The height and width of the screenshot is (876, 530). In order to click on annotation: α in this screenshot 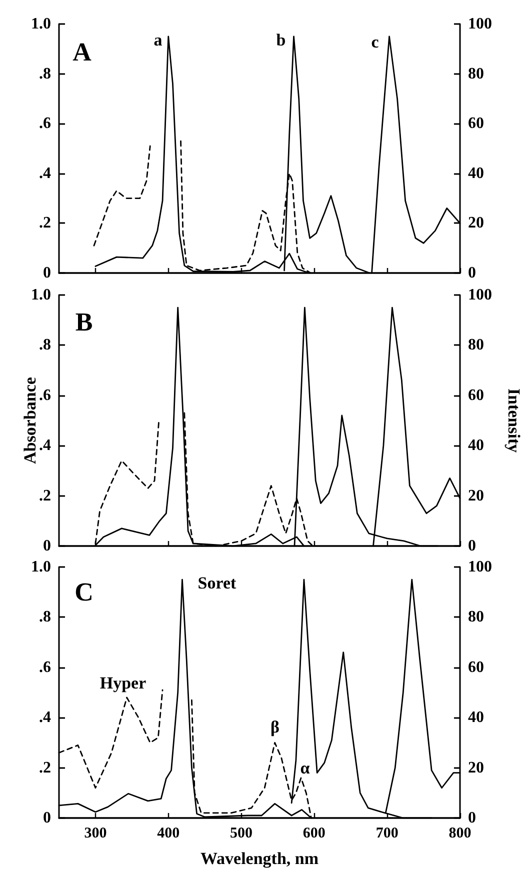, I will do `click(305, 768)`.